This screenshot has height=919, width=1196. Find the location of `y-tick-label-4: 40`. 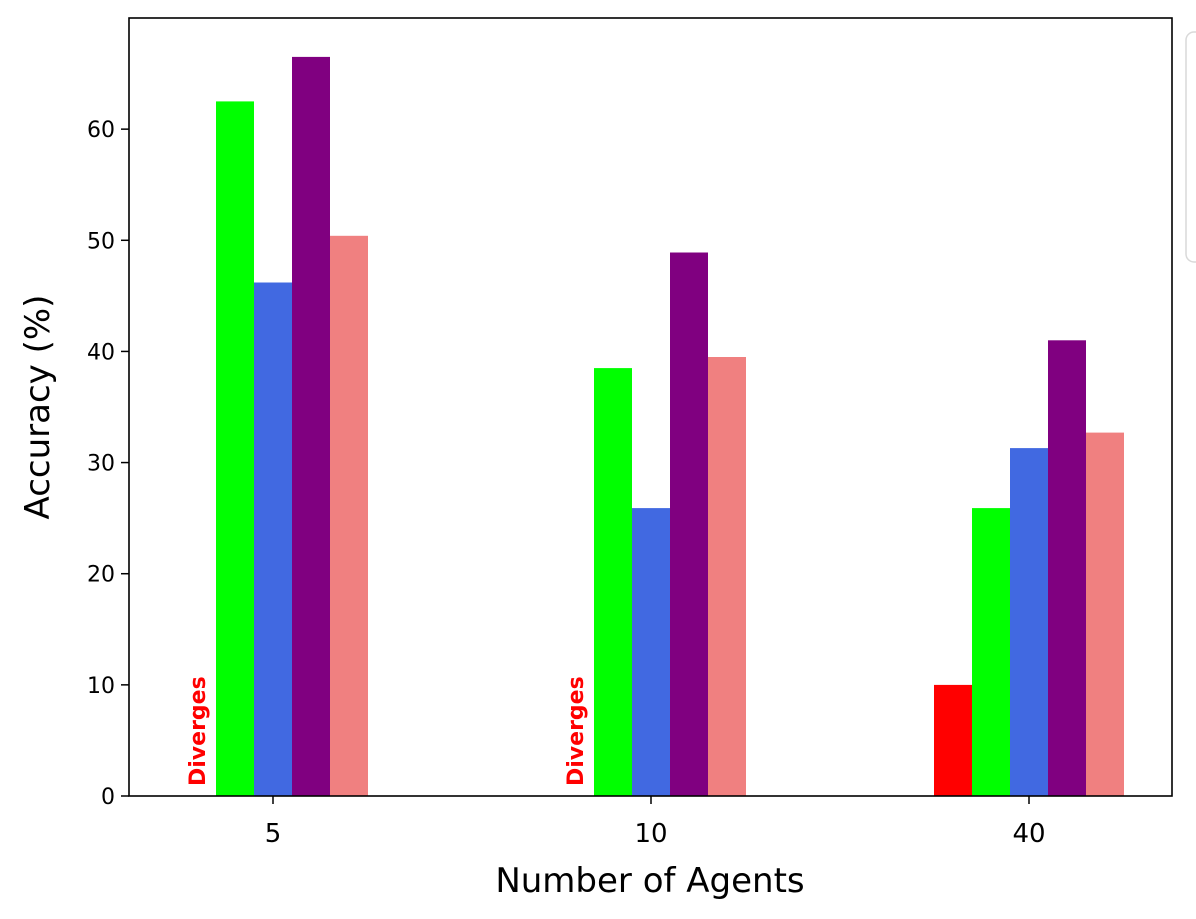

y-tick-label-4: 40 is located at coordinates (101, 352).